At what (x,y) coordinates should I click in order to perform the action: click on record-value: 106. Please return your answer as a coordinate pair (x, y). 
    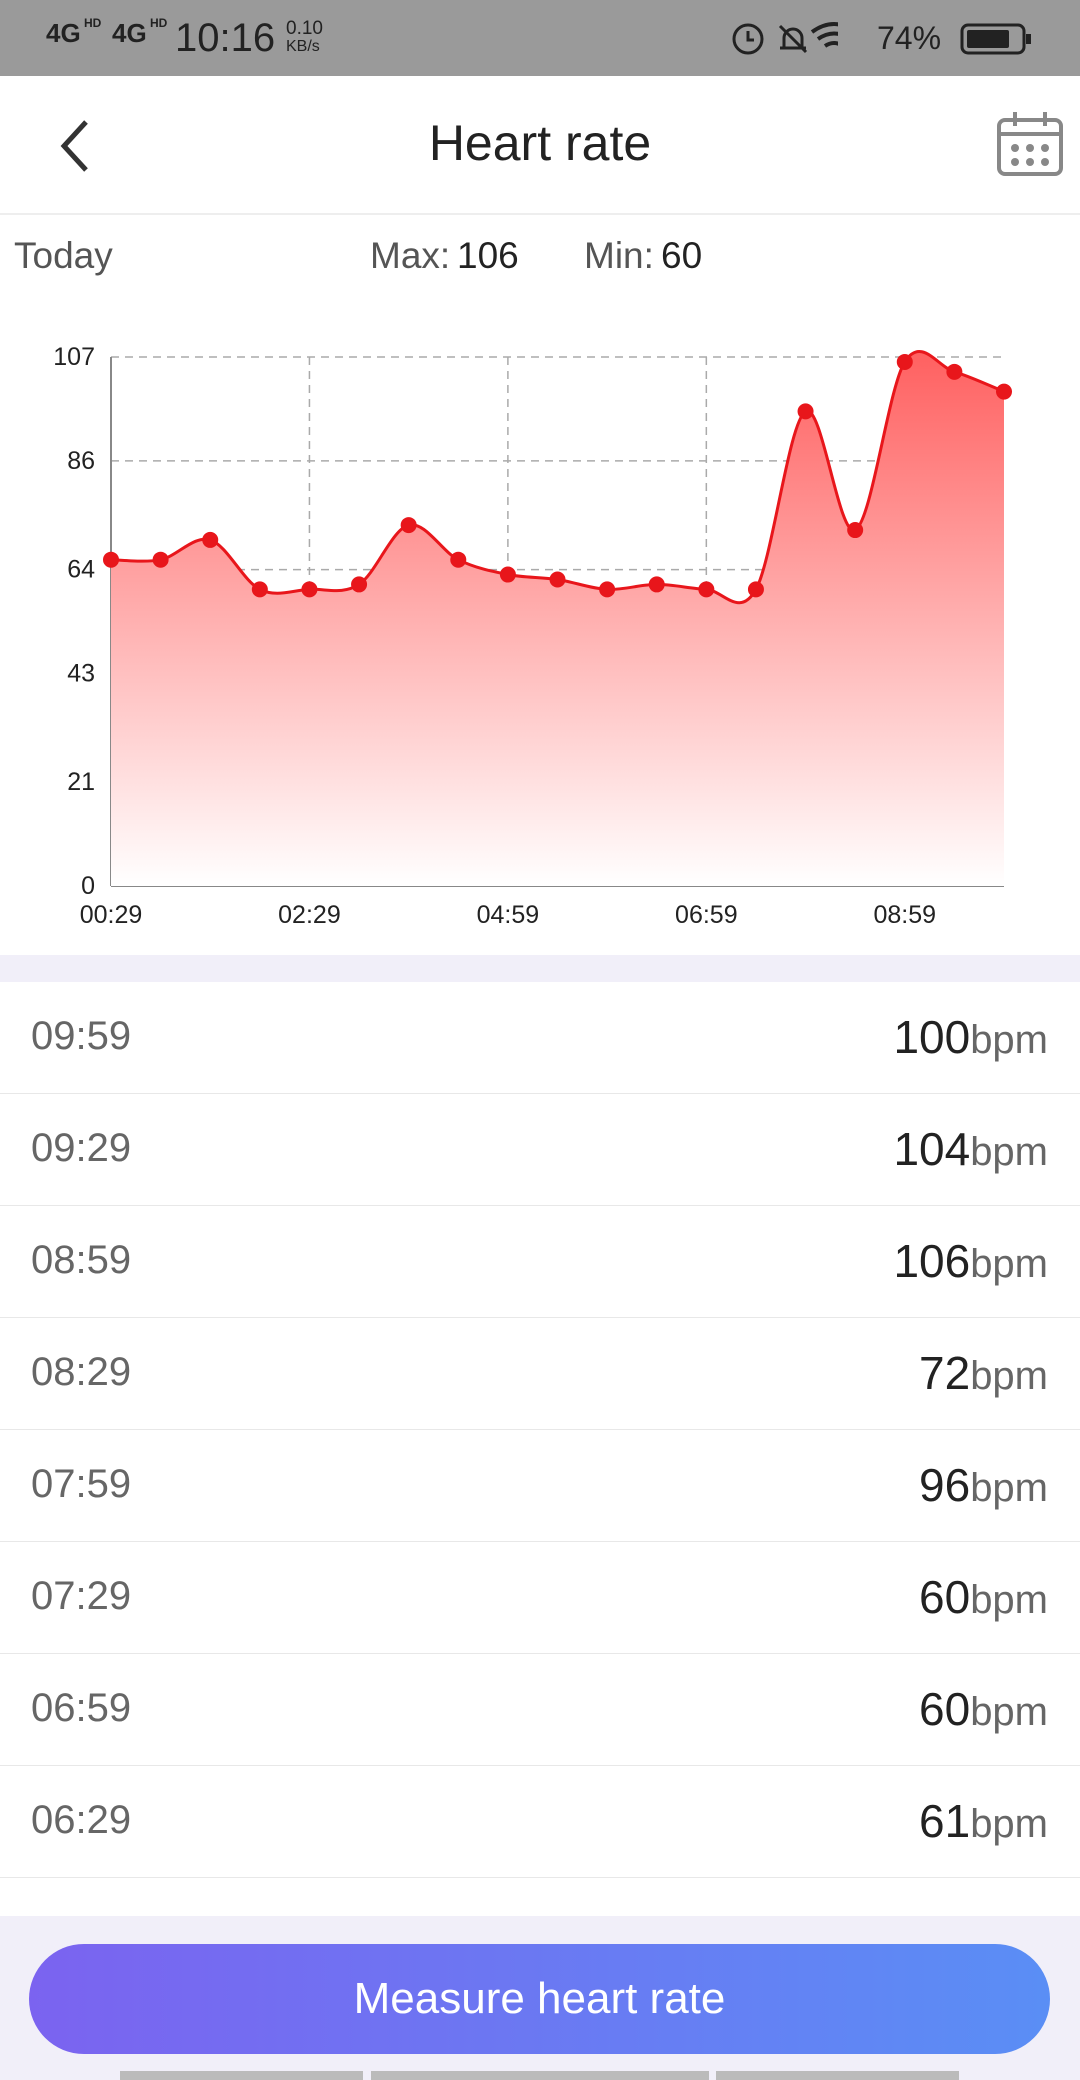
    Looking at the image, I should click on (932, 1261).